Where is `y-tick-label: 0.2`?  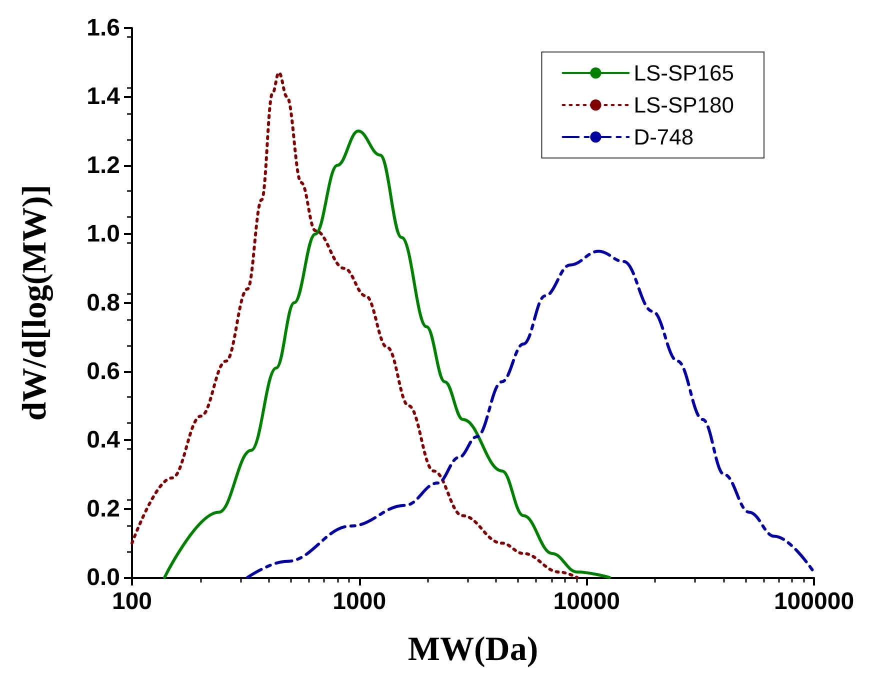 y-tick-label: 0.2 is located at coordinates (103, 508).